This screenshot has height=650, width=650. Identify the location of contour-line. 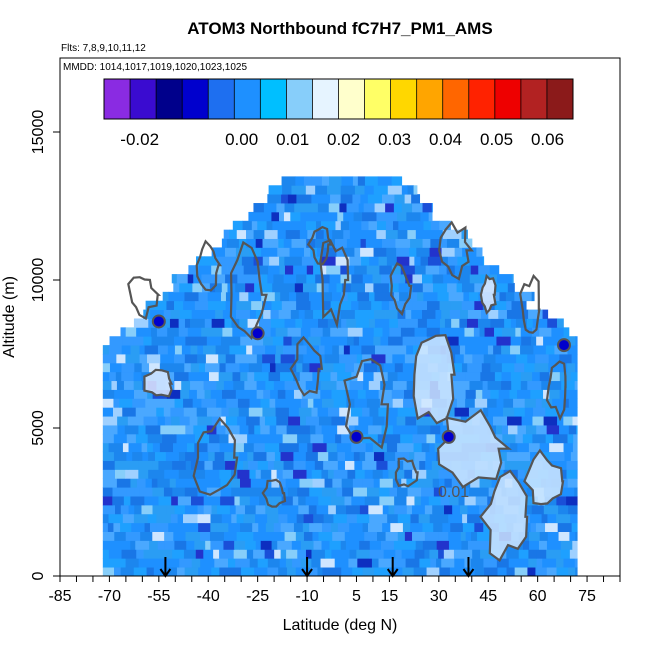
(488, 294).